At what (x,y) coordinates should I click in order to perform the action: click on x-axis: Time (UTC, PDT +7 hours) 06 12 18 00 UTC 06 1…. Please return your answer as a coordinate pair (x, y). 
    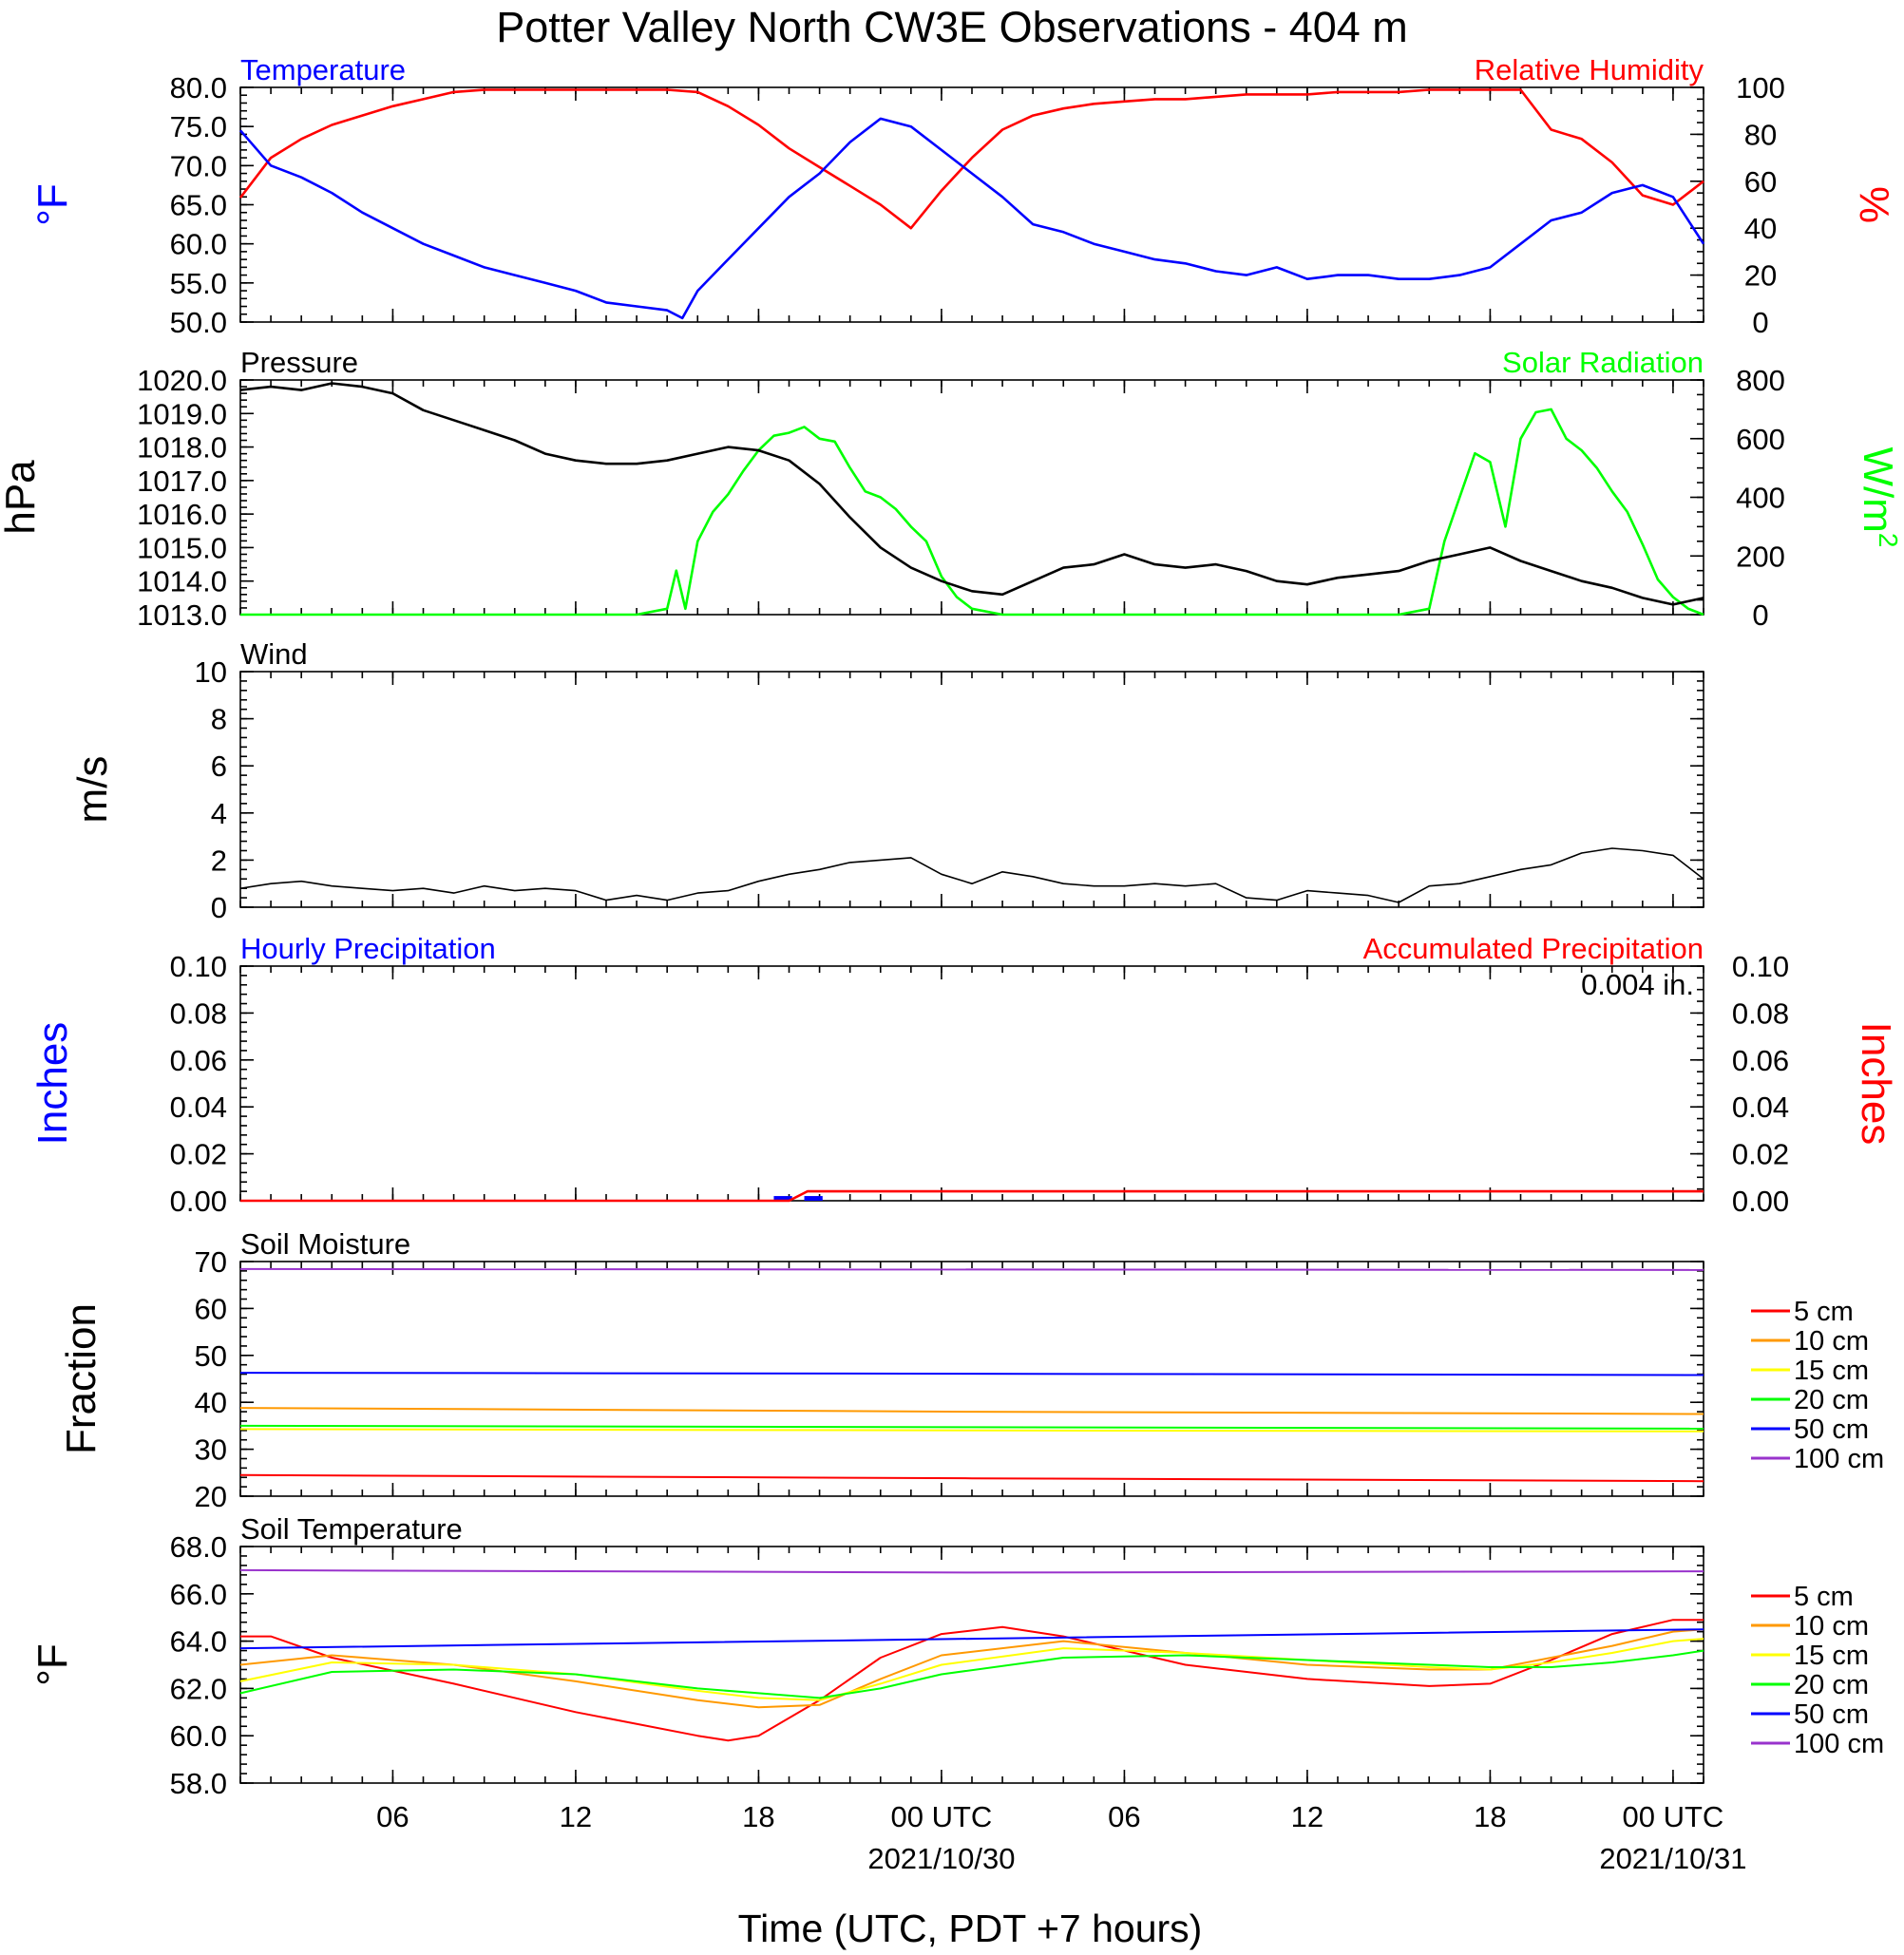
    Looking at the image, I should click on (1061, 1875).